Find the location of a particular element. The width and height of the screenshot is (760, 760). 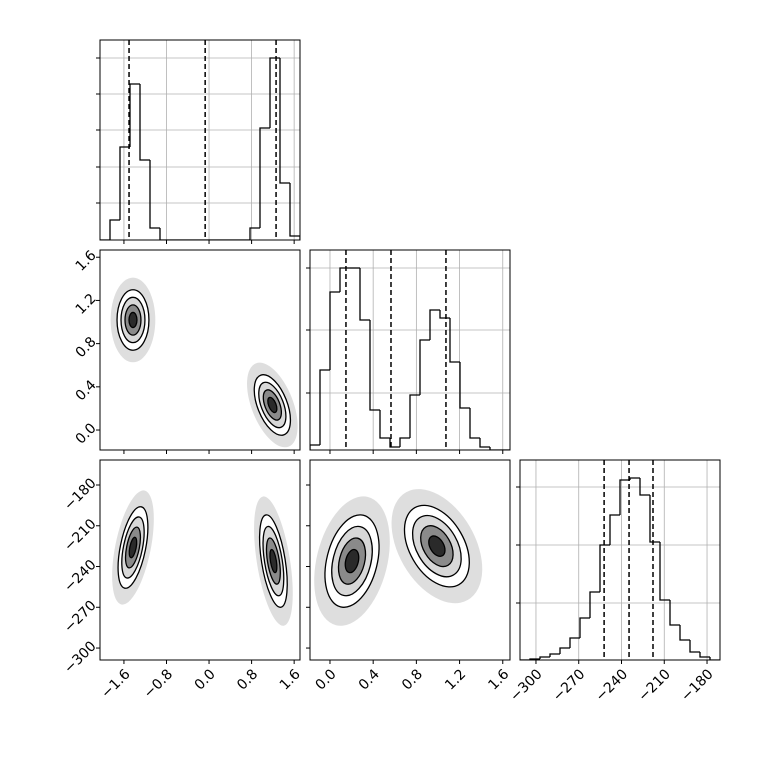

x-tick-label: −300 is located at coordinates (526, 685).